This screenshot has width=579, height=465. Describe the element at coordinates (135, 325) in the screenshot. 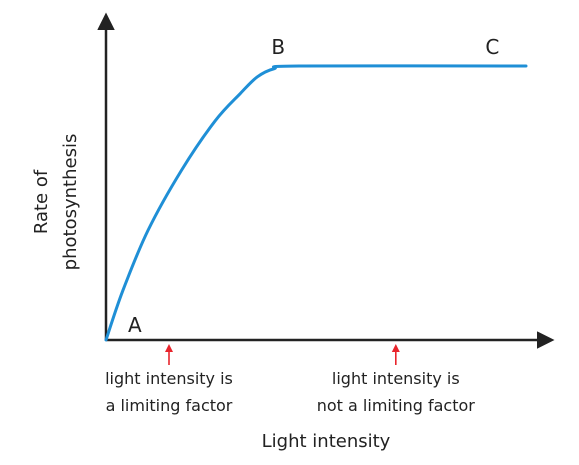

I see `point-label-a: A` at that location.